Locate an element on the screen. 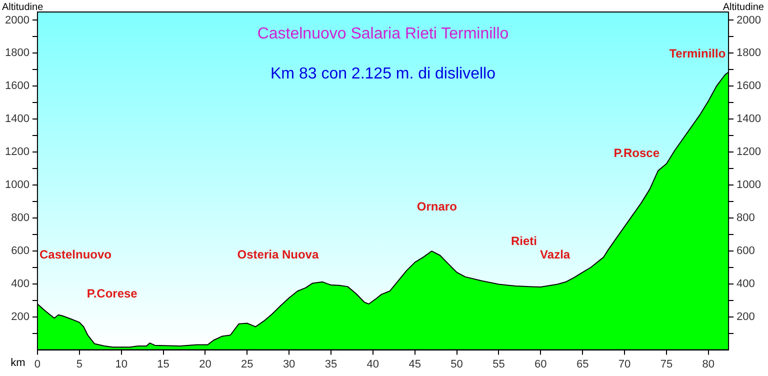 The height and width of the screenshot is (376, 768). y2-tick-label: 1600 is located at coordinates (749, 86).